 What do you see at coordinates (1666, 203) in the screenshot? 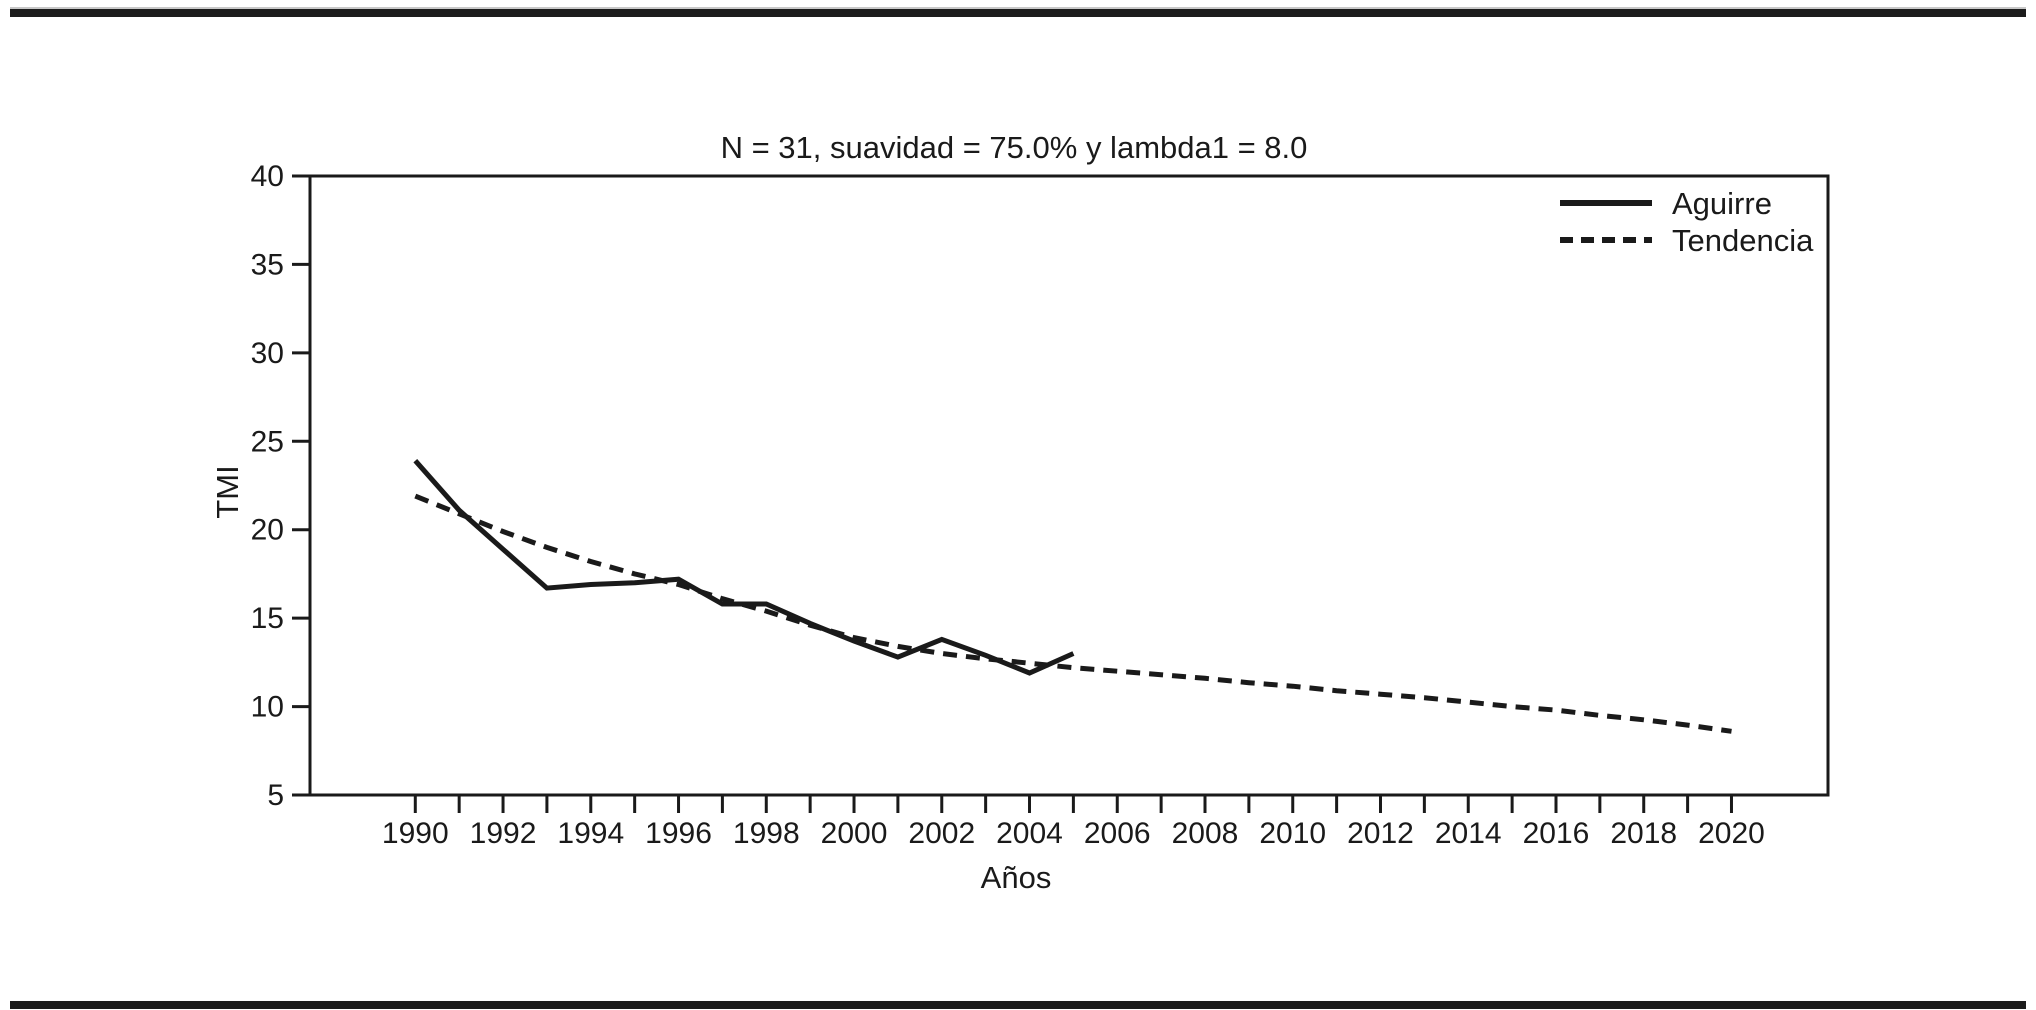
I see `legend-item-aguirre: Aguirre` at bounding box center [1666, 203].